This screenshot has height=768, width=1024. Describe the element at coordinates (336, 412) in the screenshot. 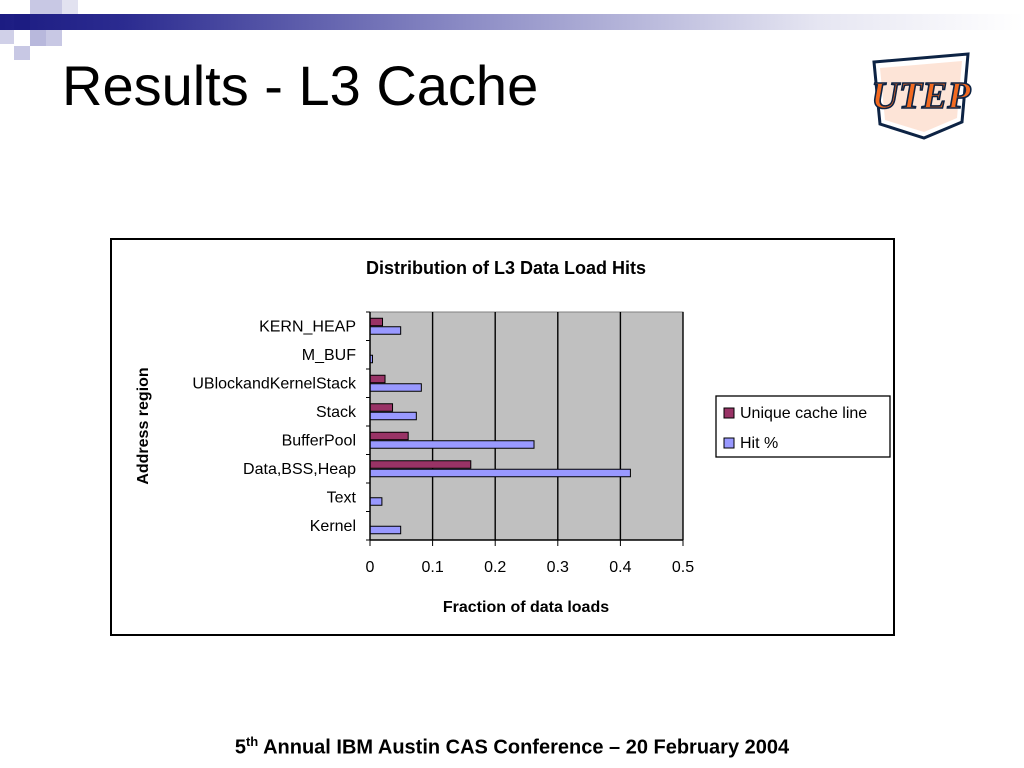

I see `y-tick-label: Stack` at that location.